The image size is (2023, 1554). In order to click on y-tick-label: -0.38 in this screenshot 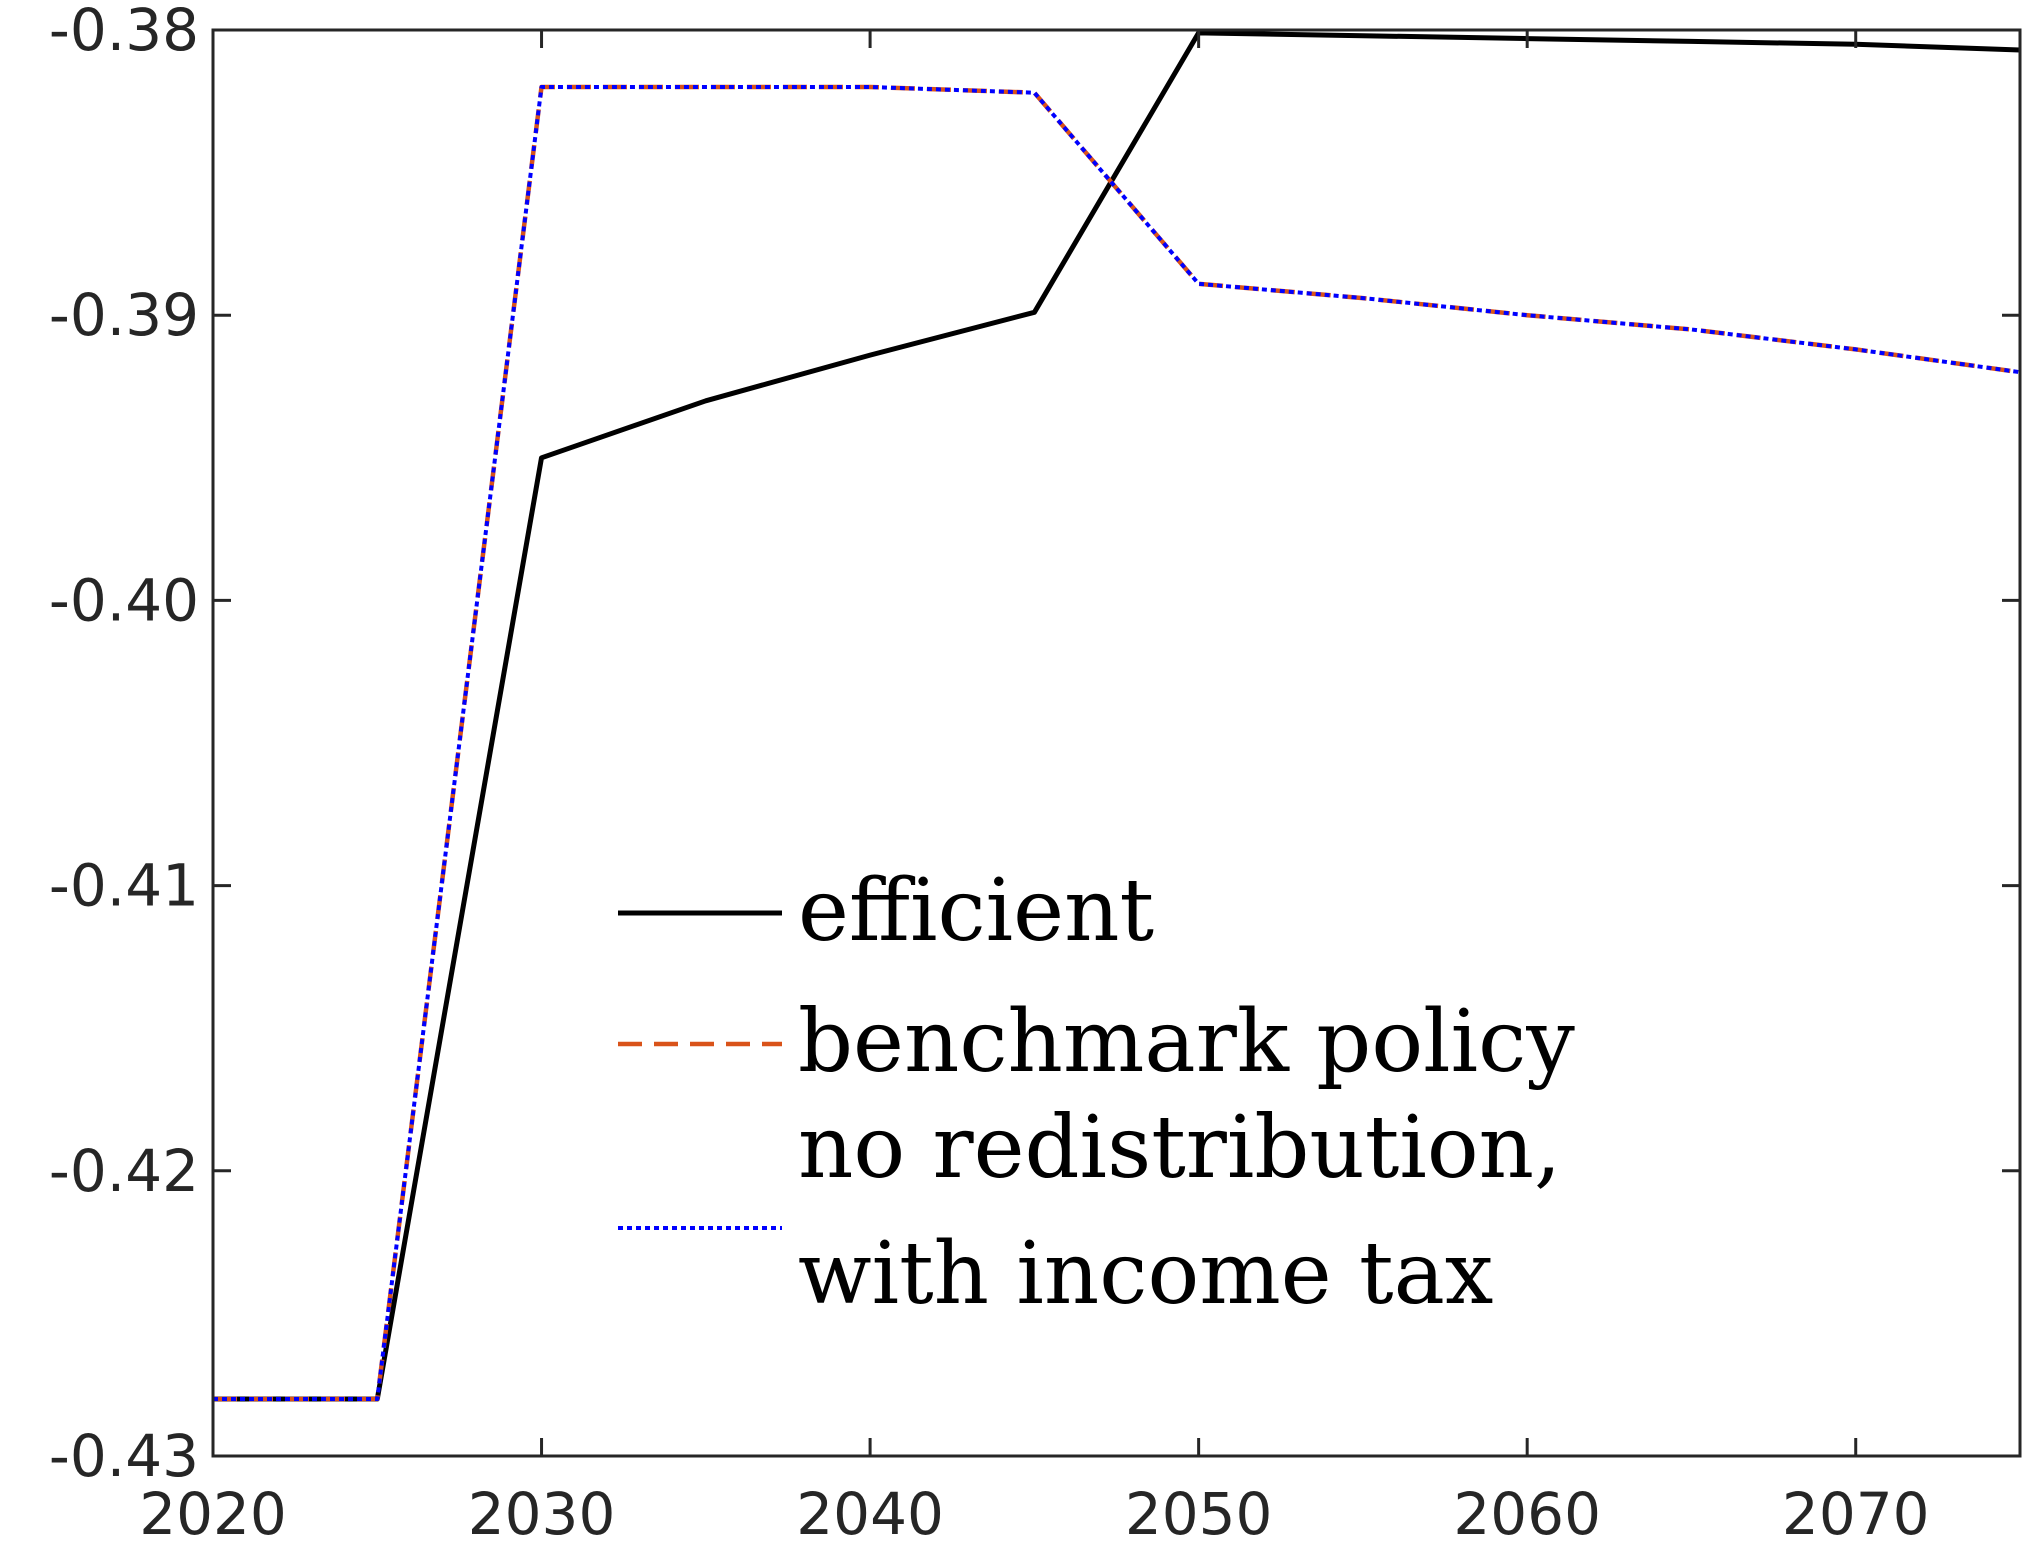, I will do `click(124, 32)`.